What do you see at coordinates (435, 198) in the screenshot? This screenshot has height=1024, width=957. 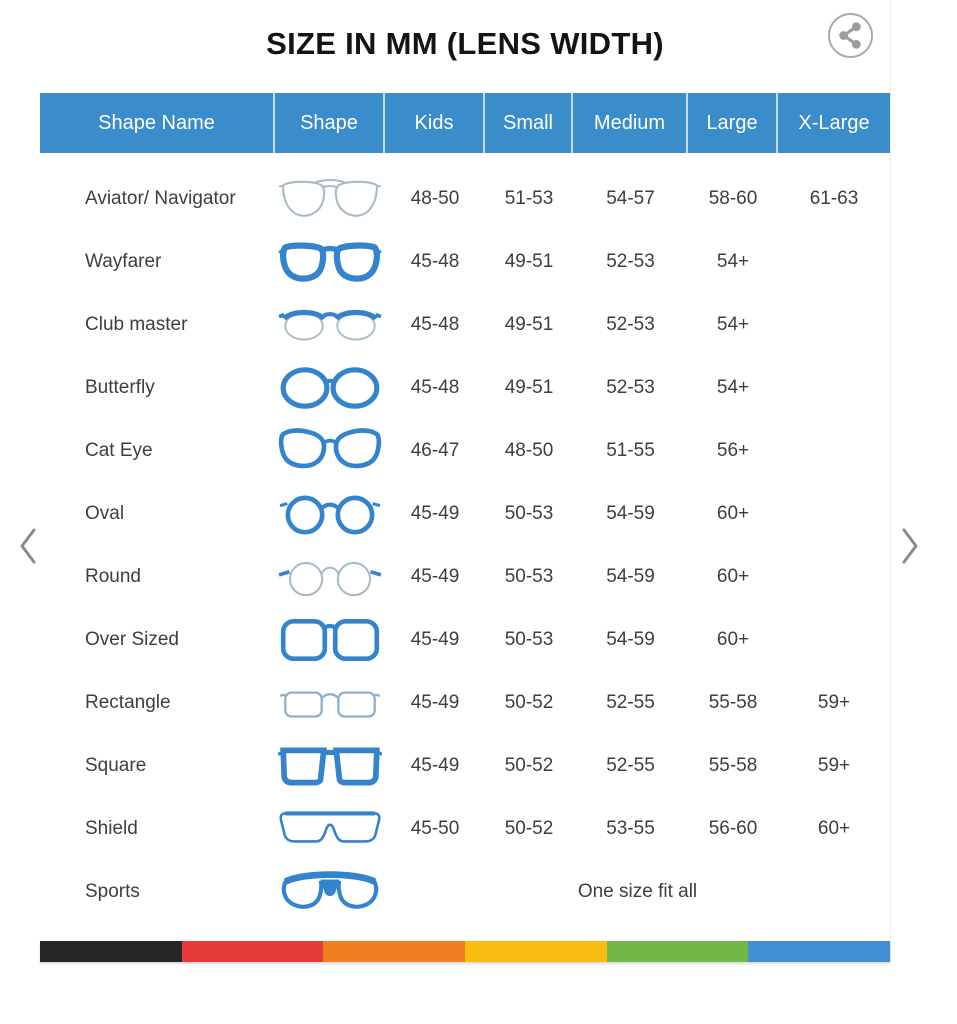 I see `size-value-kids: 48-50` at bounding box center [435, 198].